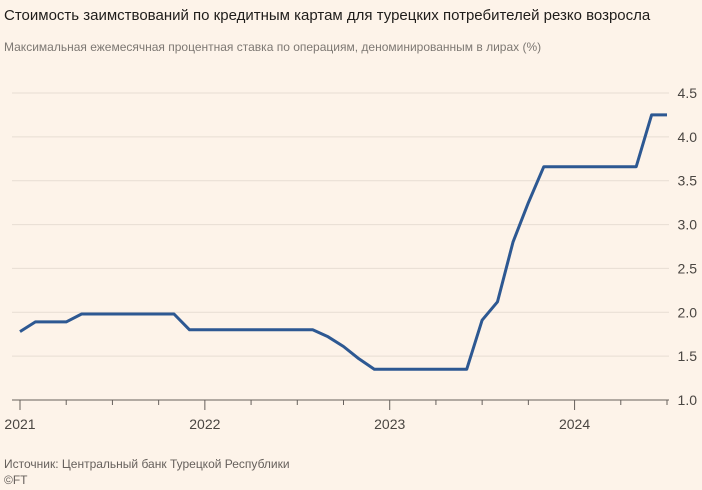 The image size is (702, 490). I want to click on y-tick-label: 4.5, so click(688, 93).